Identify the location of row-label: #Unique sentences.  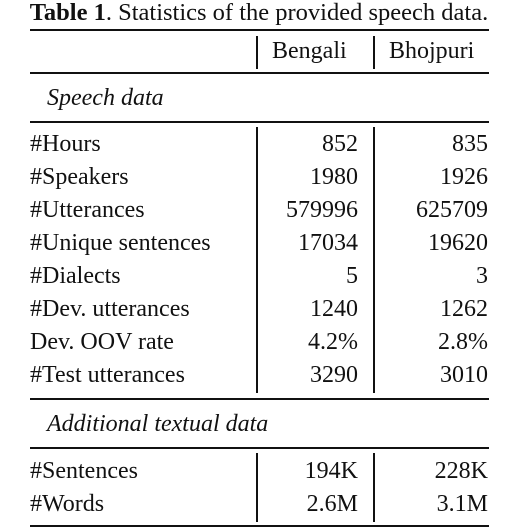
(120, 243).